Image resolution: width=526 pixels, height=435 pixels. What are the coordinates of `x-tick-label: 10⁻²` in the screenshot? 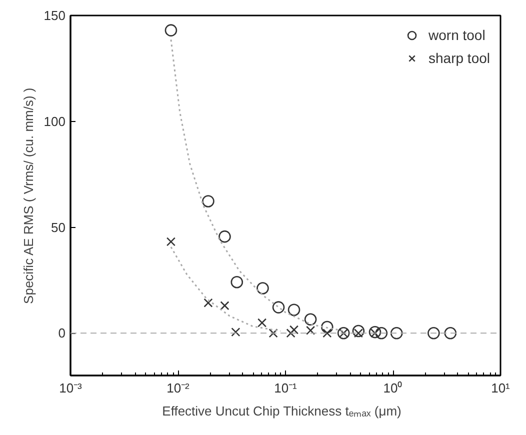 It's located at (178, 388).